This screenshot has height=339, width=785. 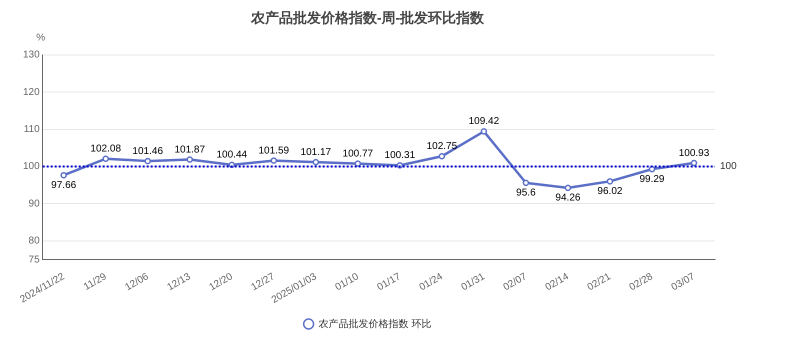 What do you see at coordinates (190, 150) in the screenshot?
I see `data-label: 101.87` at bounding box center [190, 150].